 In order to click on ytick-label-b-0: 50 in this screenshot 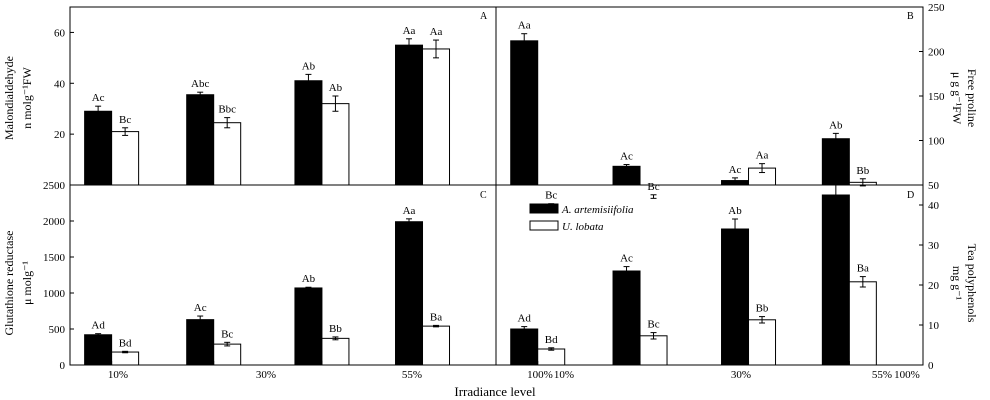, I will do `click(934, 186)`.